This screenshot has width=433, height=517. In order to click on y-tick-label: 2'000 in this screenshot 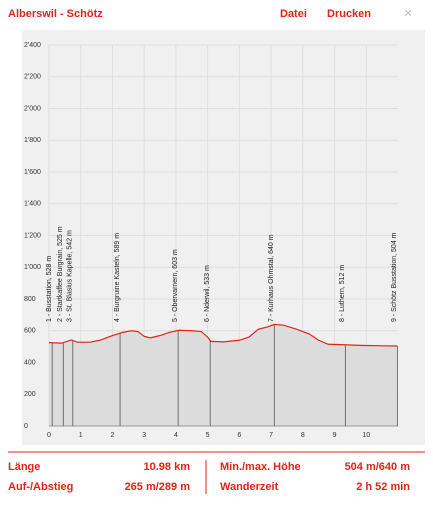, I will do `click(32, 108)`.